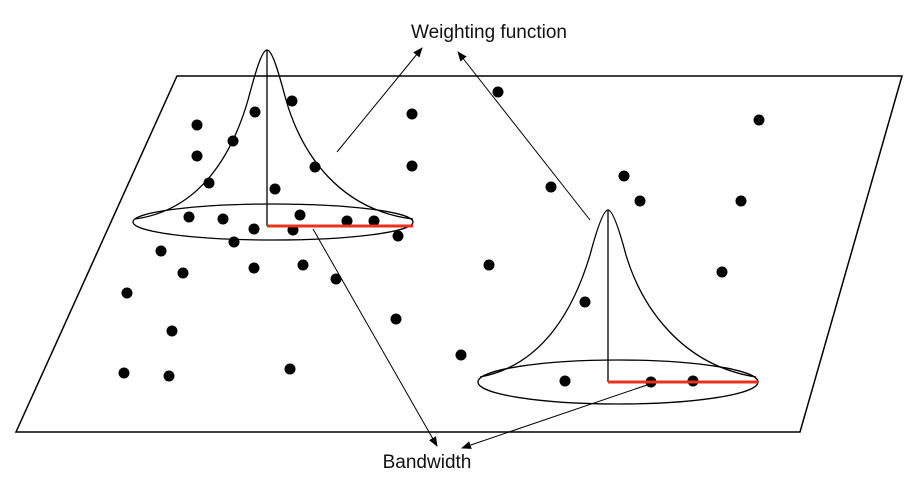 The height and width of the screenshot is (485, 913). I want to click on bandwidth-label: Bandwidth, so click(427, 462).